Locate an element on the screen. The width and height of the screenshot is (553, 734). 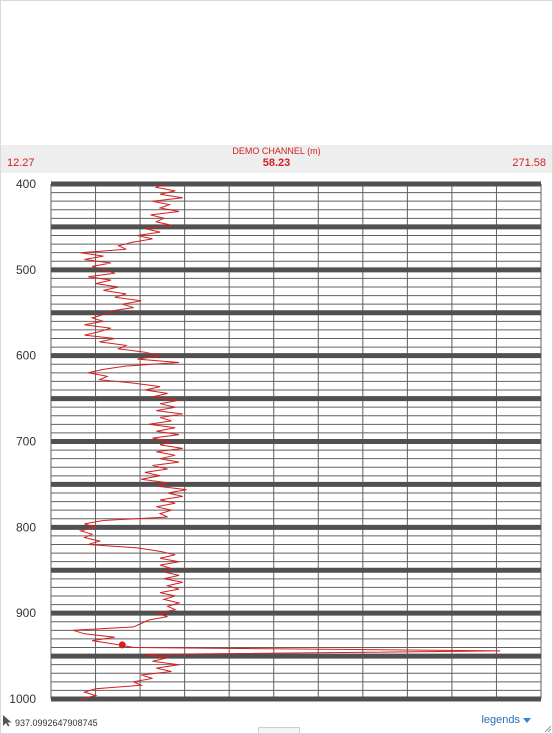
depth-tick-label: 700 is located at coordinates (26, 442).